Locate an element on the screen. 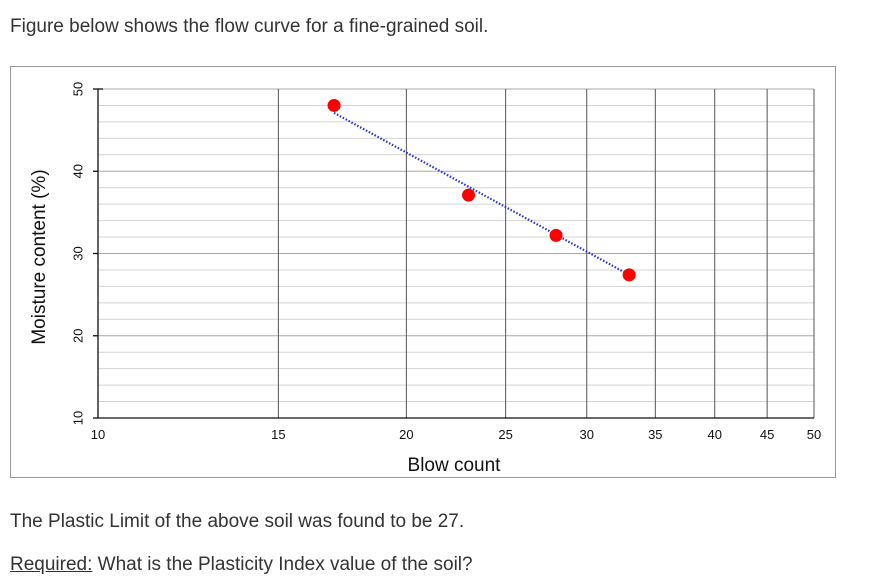 The image size is (888, 583). y-tick-labels: 10 20 30 40 50 is located at coordinates (78, 253).